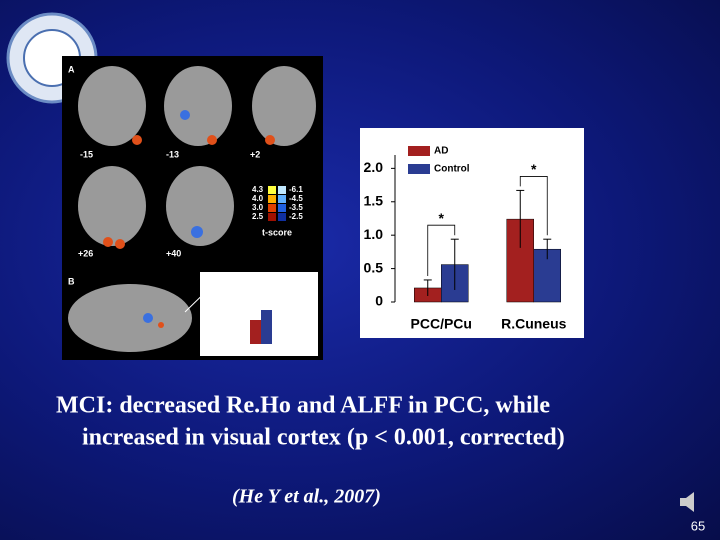  What do you see at coordinates (441, 151) in the screenshot?
I see `legend-label: AD` at bounding box center [441, 151].